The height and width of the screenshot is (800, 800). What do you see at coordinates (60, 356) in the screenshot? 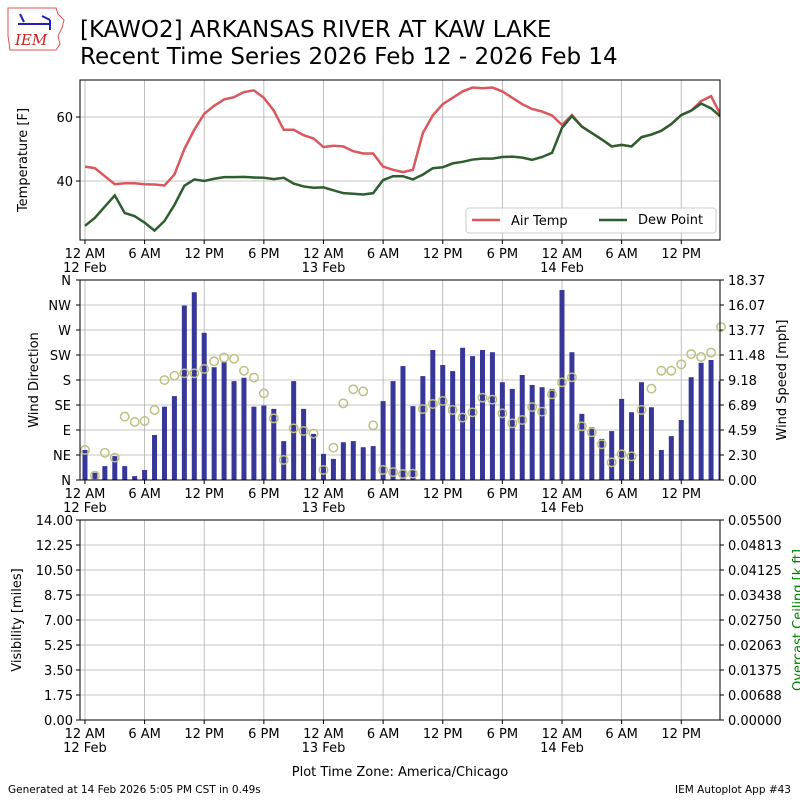
I see `y-tick-label: SW` at bounding box center [60, 356].